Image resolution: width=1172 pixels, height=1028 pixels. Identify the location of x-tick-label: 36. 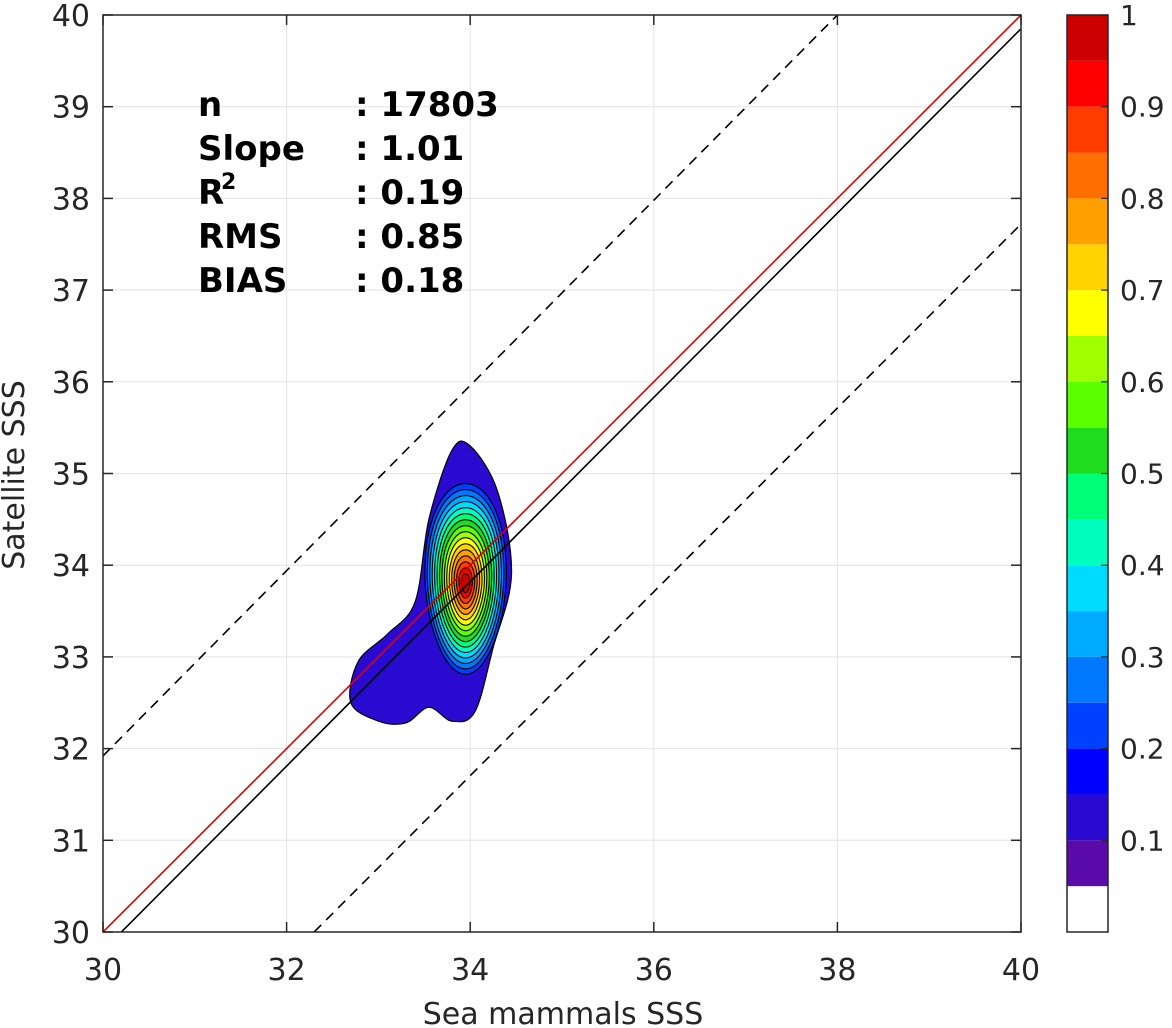
(654, 970).